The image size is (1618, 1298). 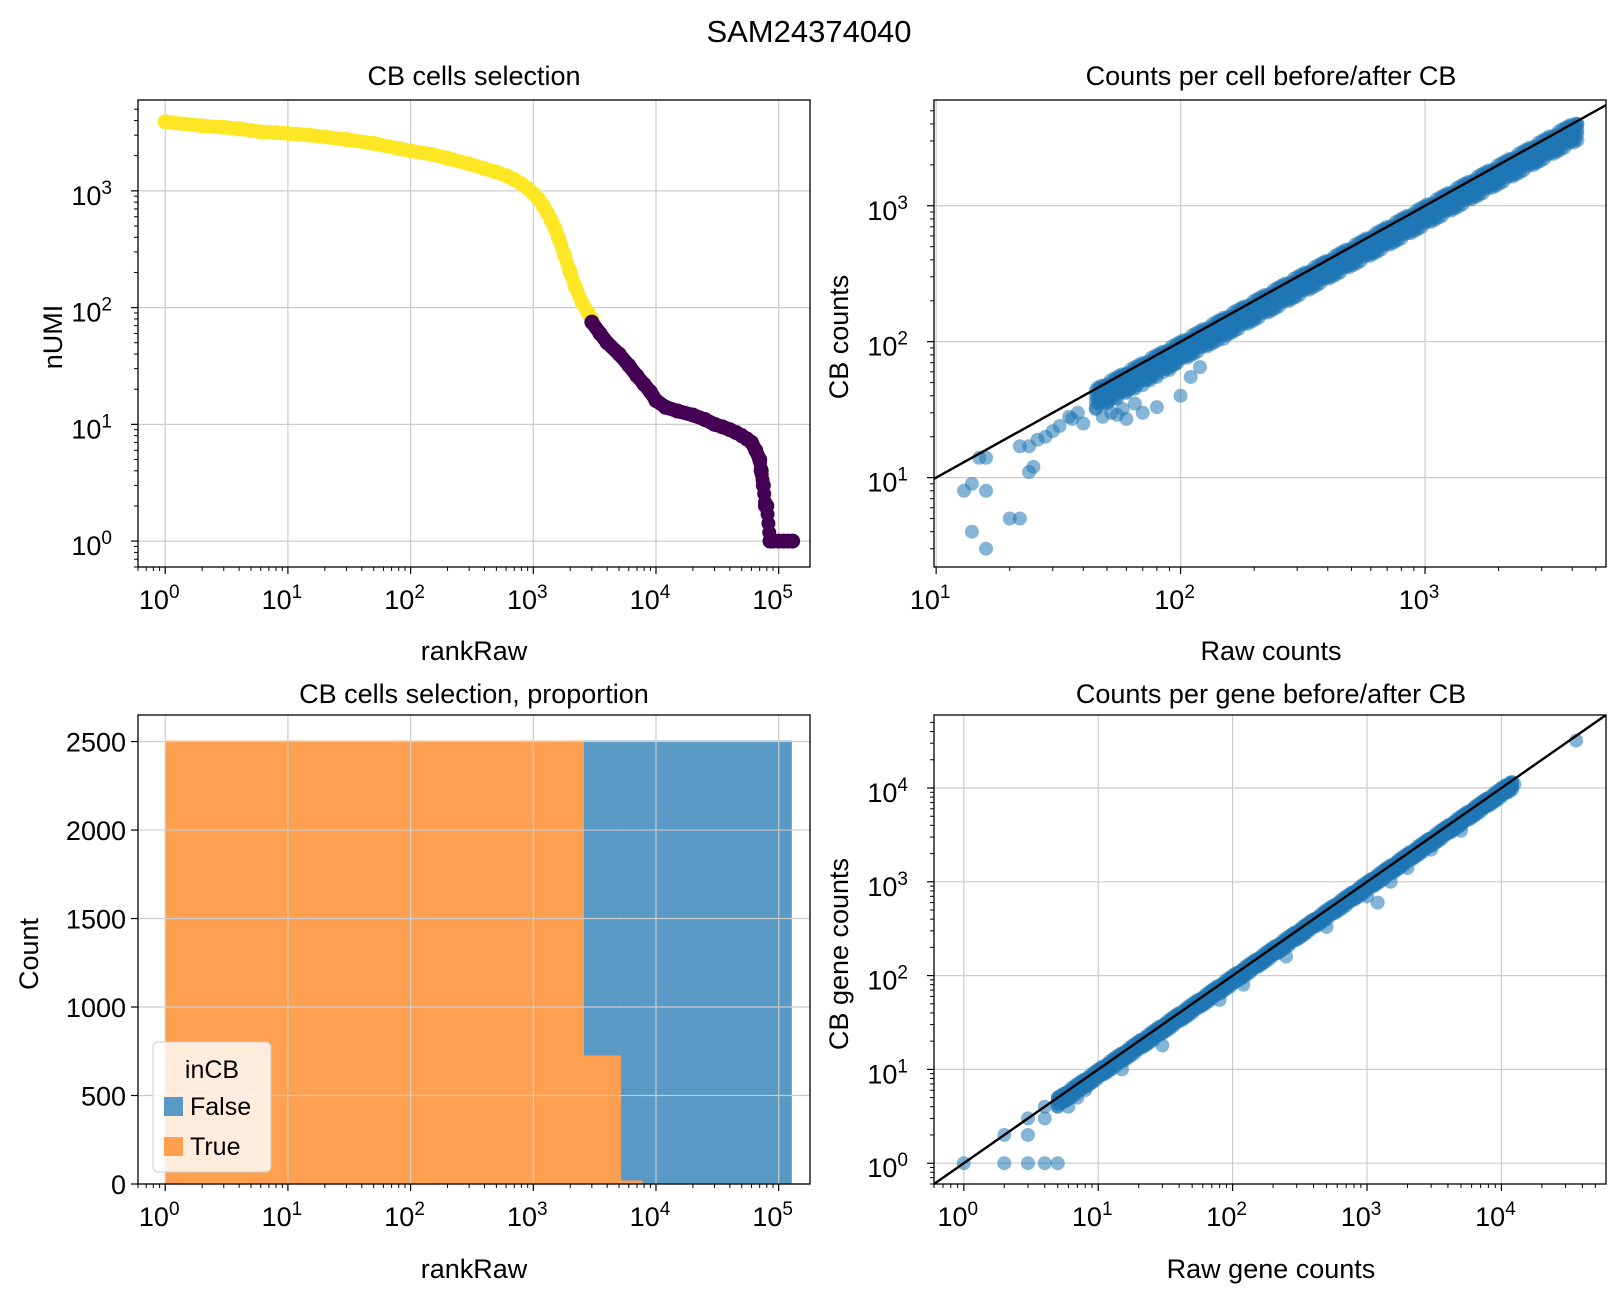 What do you see at coordinates (808, 31) in the screenshot?
I see `figure-suptitle: SAM24374040` at bounding box center [808, 31].